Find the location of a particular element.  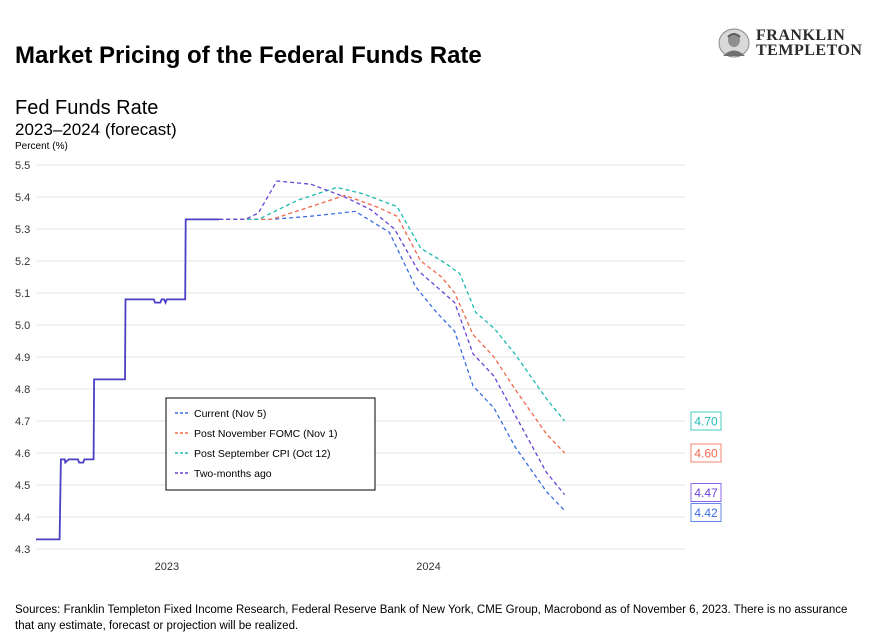

end-label-text: 4.60 is located at coordinates (706, 454).